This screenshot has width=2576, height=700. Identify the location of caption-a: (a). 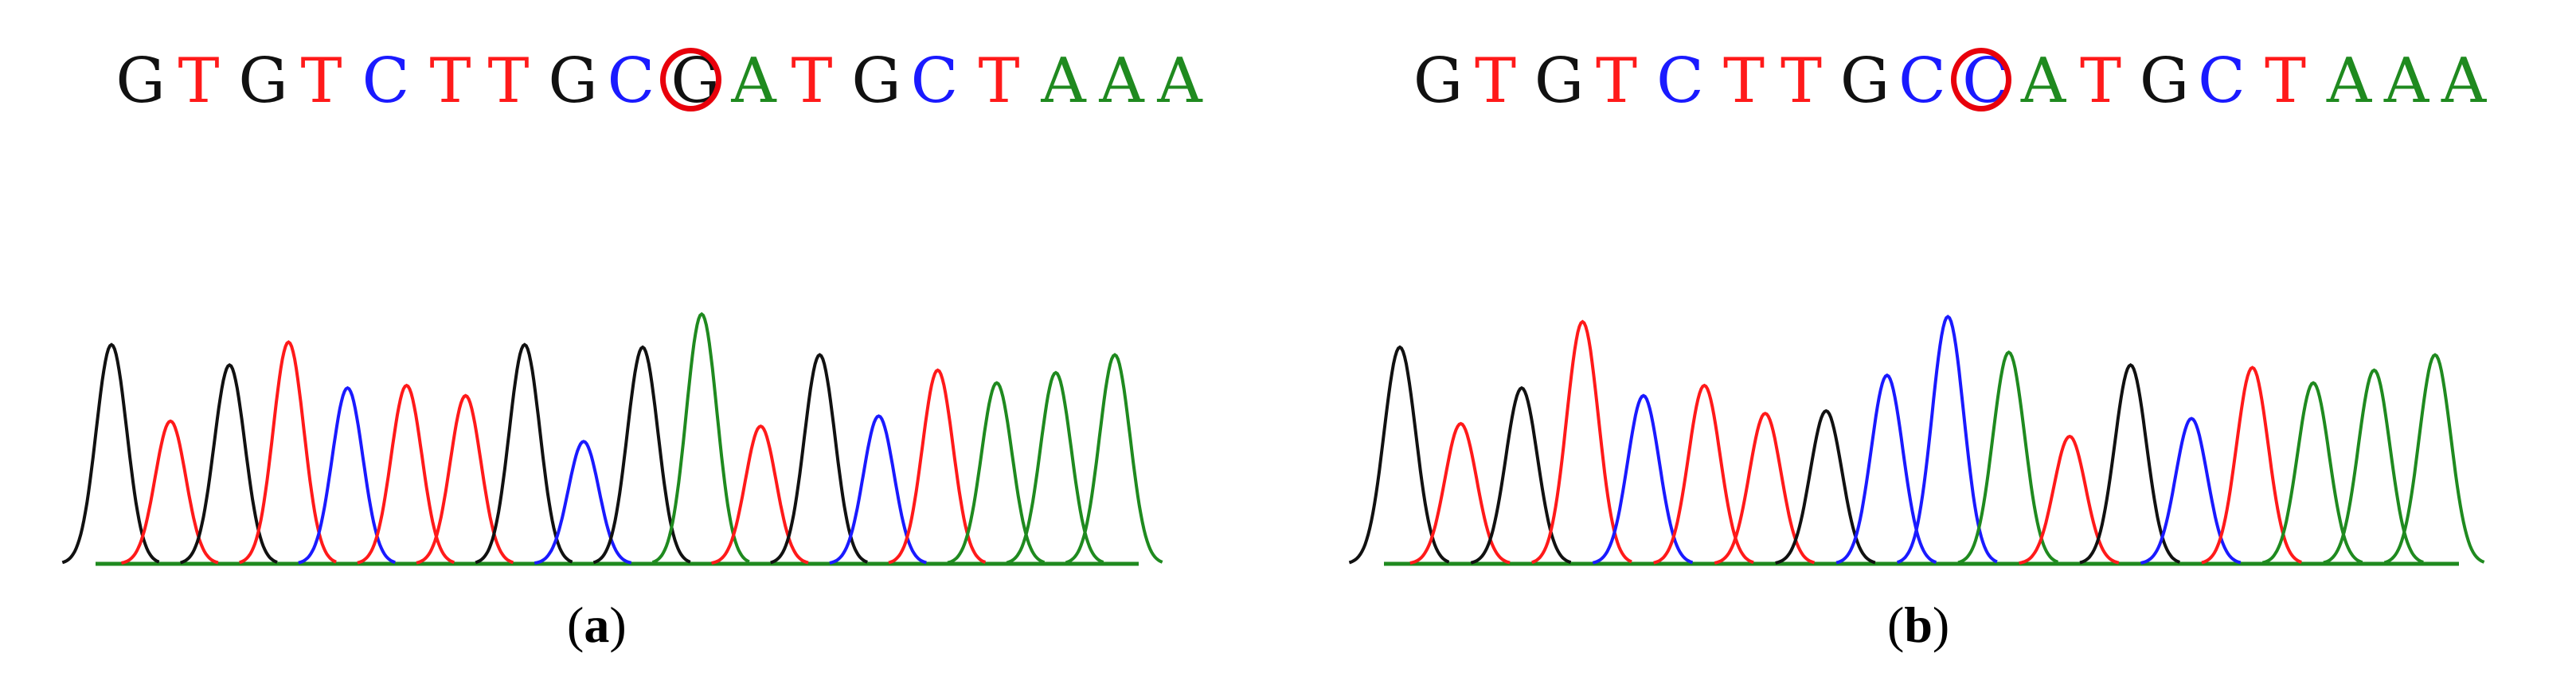
(597, 624).